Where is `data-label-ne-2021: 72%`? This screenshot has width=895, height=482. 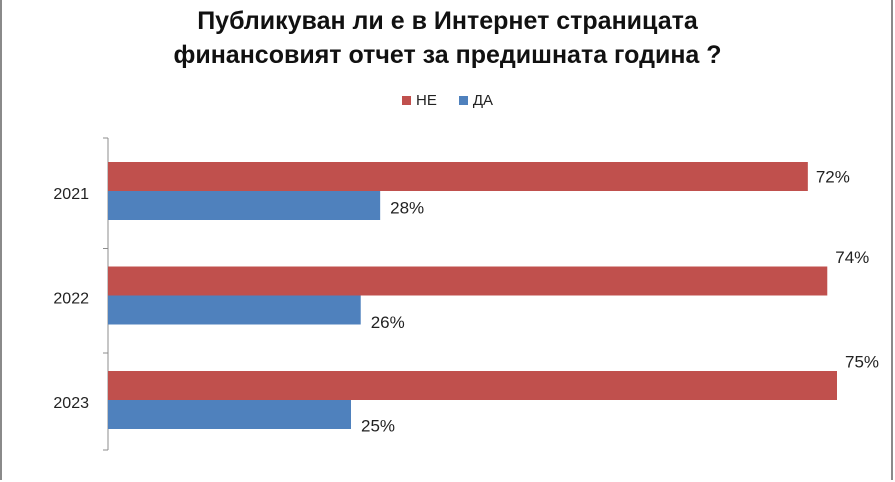 data-label-ne-2021: 72% is located at coordinates (833, 176).